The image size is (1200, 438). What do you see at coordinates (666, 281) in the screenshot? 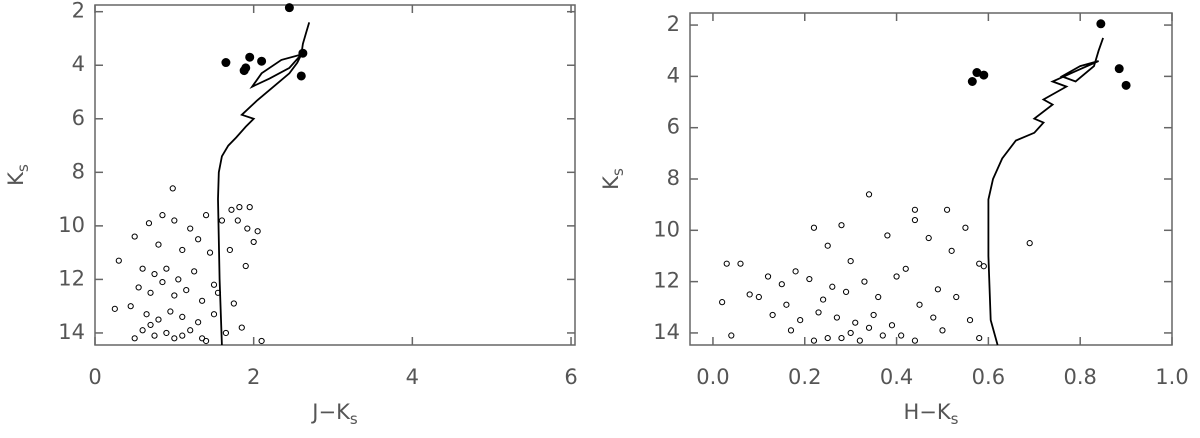
I see `y-tick-label: 12` at bounding box center [666, 281].